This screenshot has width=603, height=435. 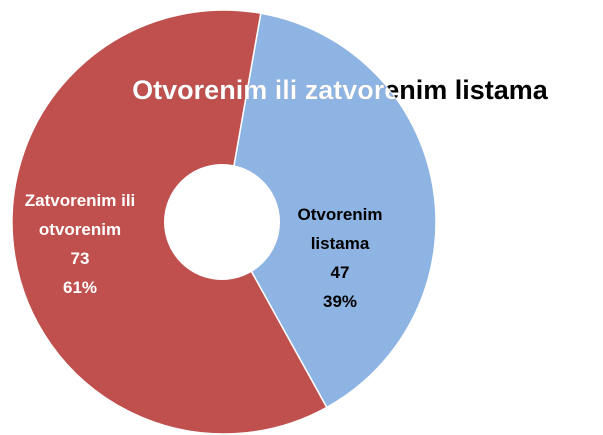 I want to click on value-label: 47, so click(x=340, y=272).